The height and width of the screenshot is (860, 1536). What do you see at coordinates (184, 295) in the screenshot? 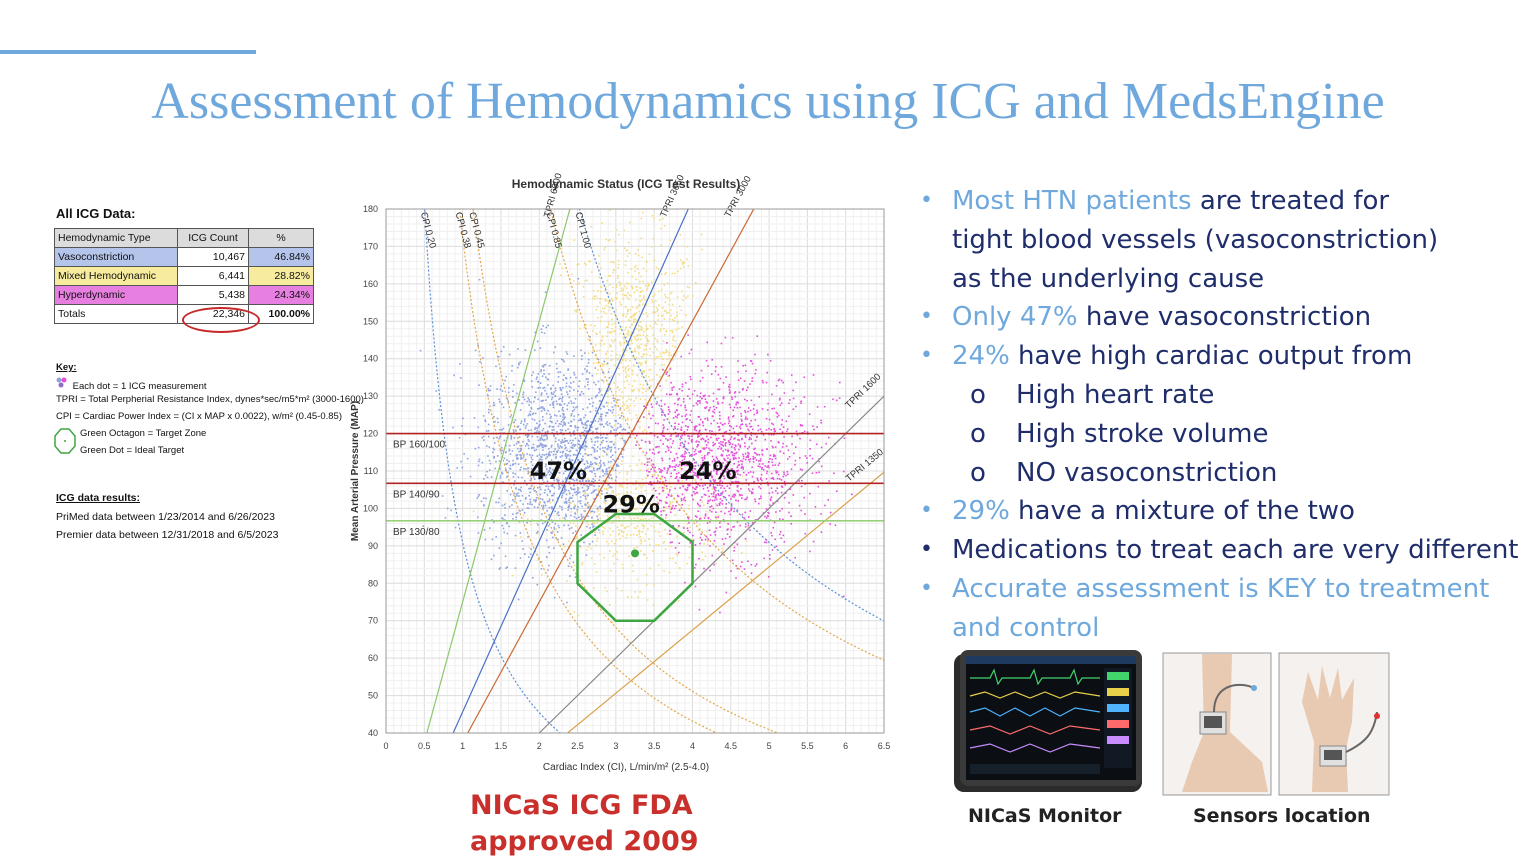
I see `table-row: Hyperdynamic 5,438 24.34%` at bounding box center [184, 295].